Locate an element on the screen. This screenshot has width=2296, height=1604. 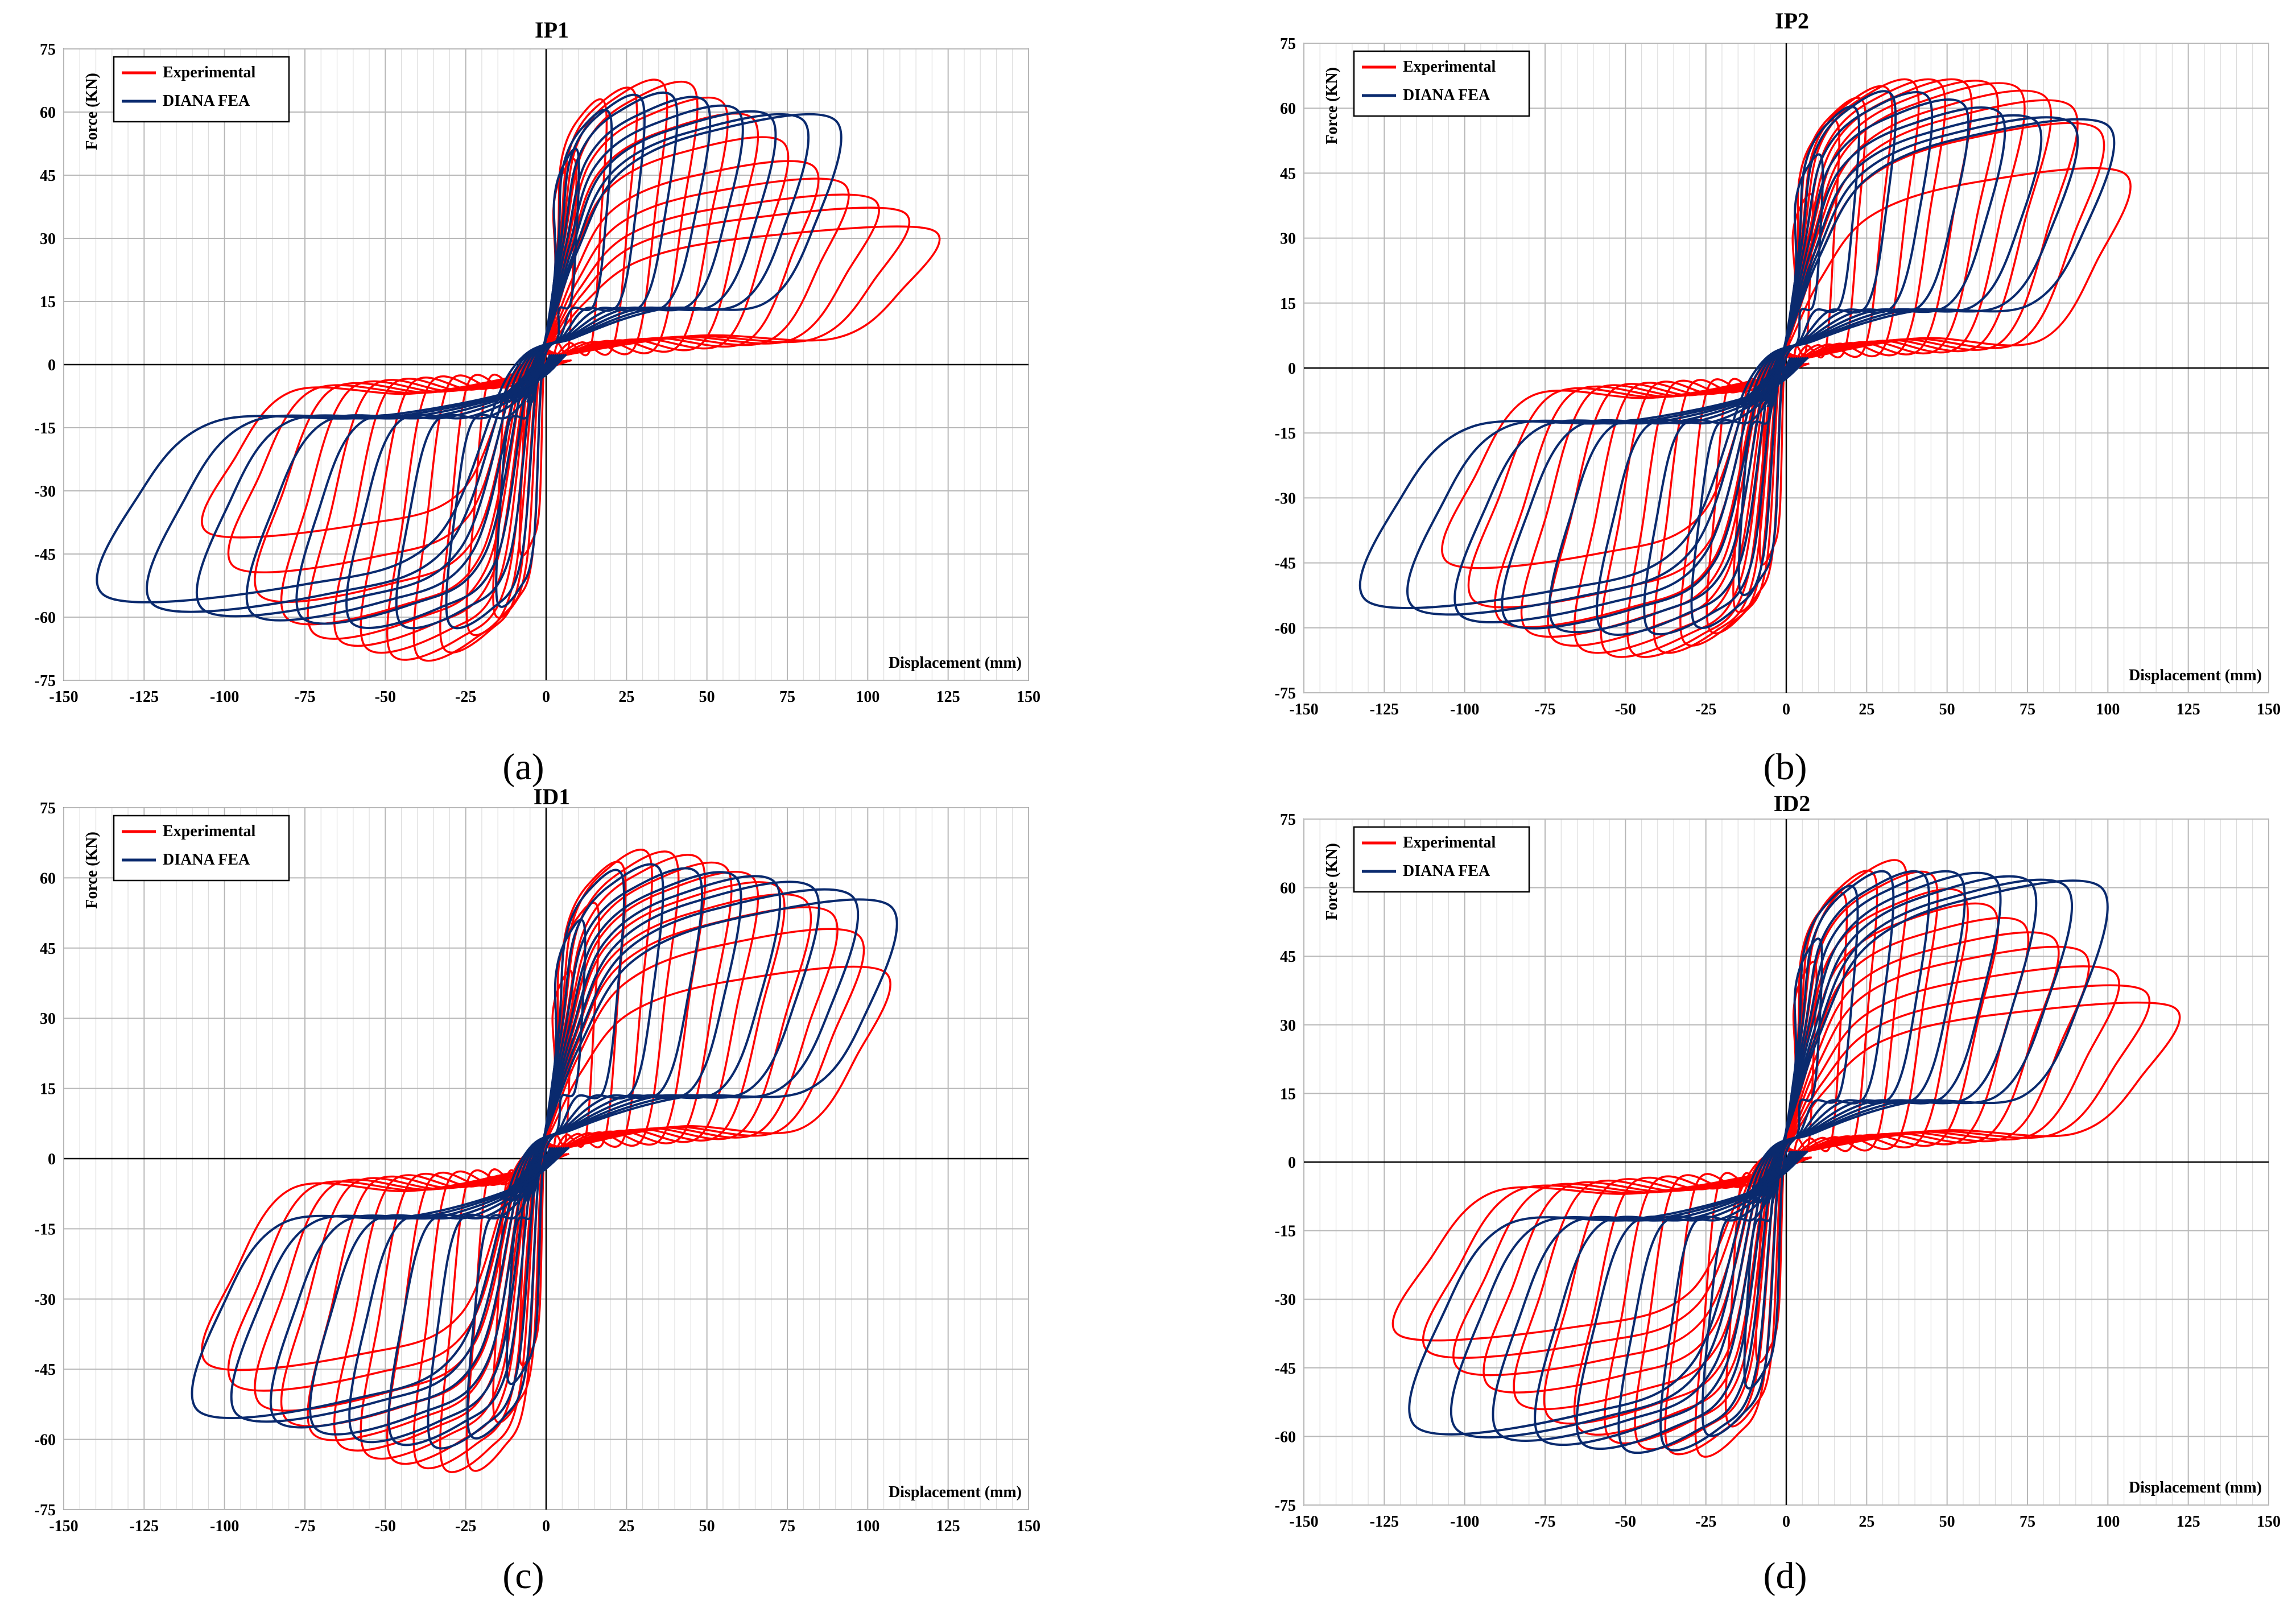
x-tick-label: 0 is located at coordinates (1786, 1522).